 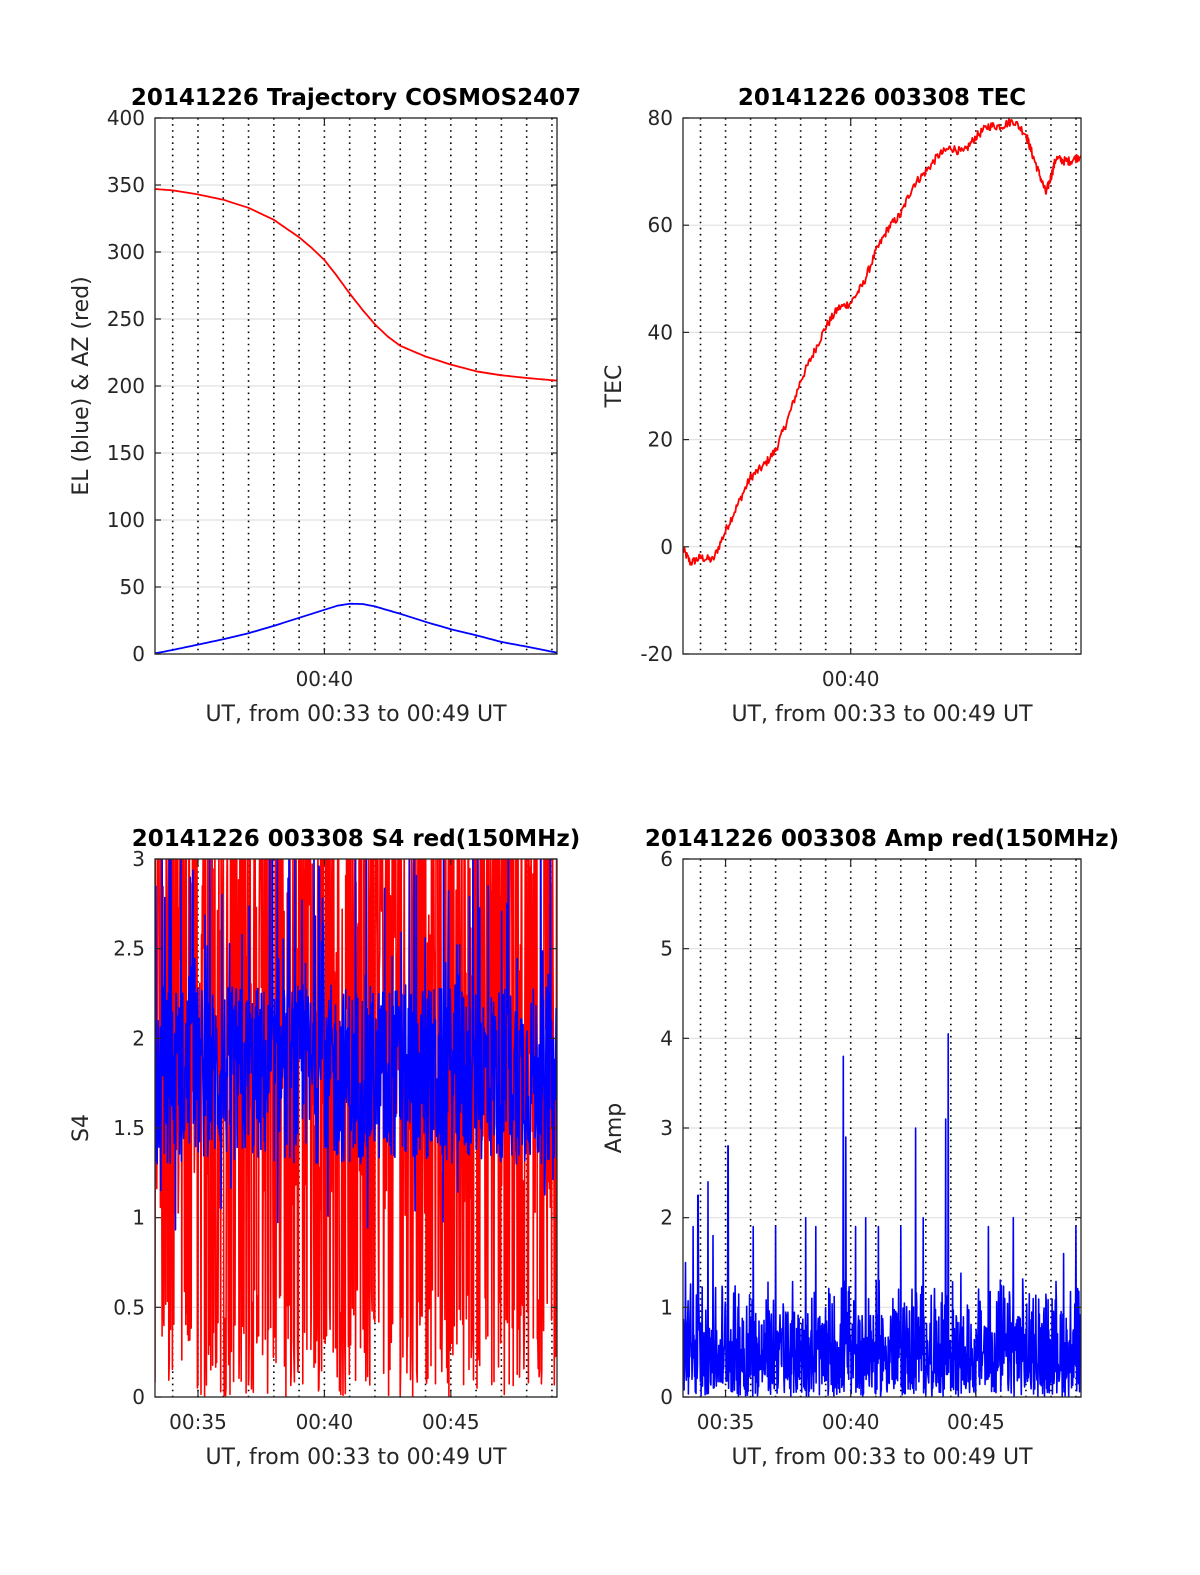 I want to click on axes-frame, so click(x=882, y=386).